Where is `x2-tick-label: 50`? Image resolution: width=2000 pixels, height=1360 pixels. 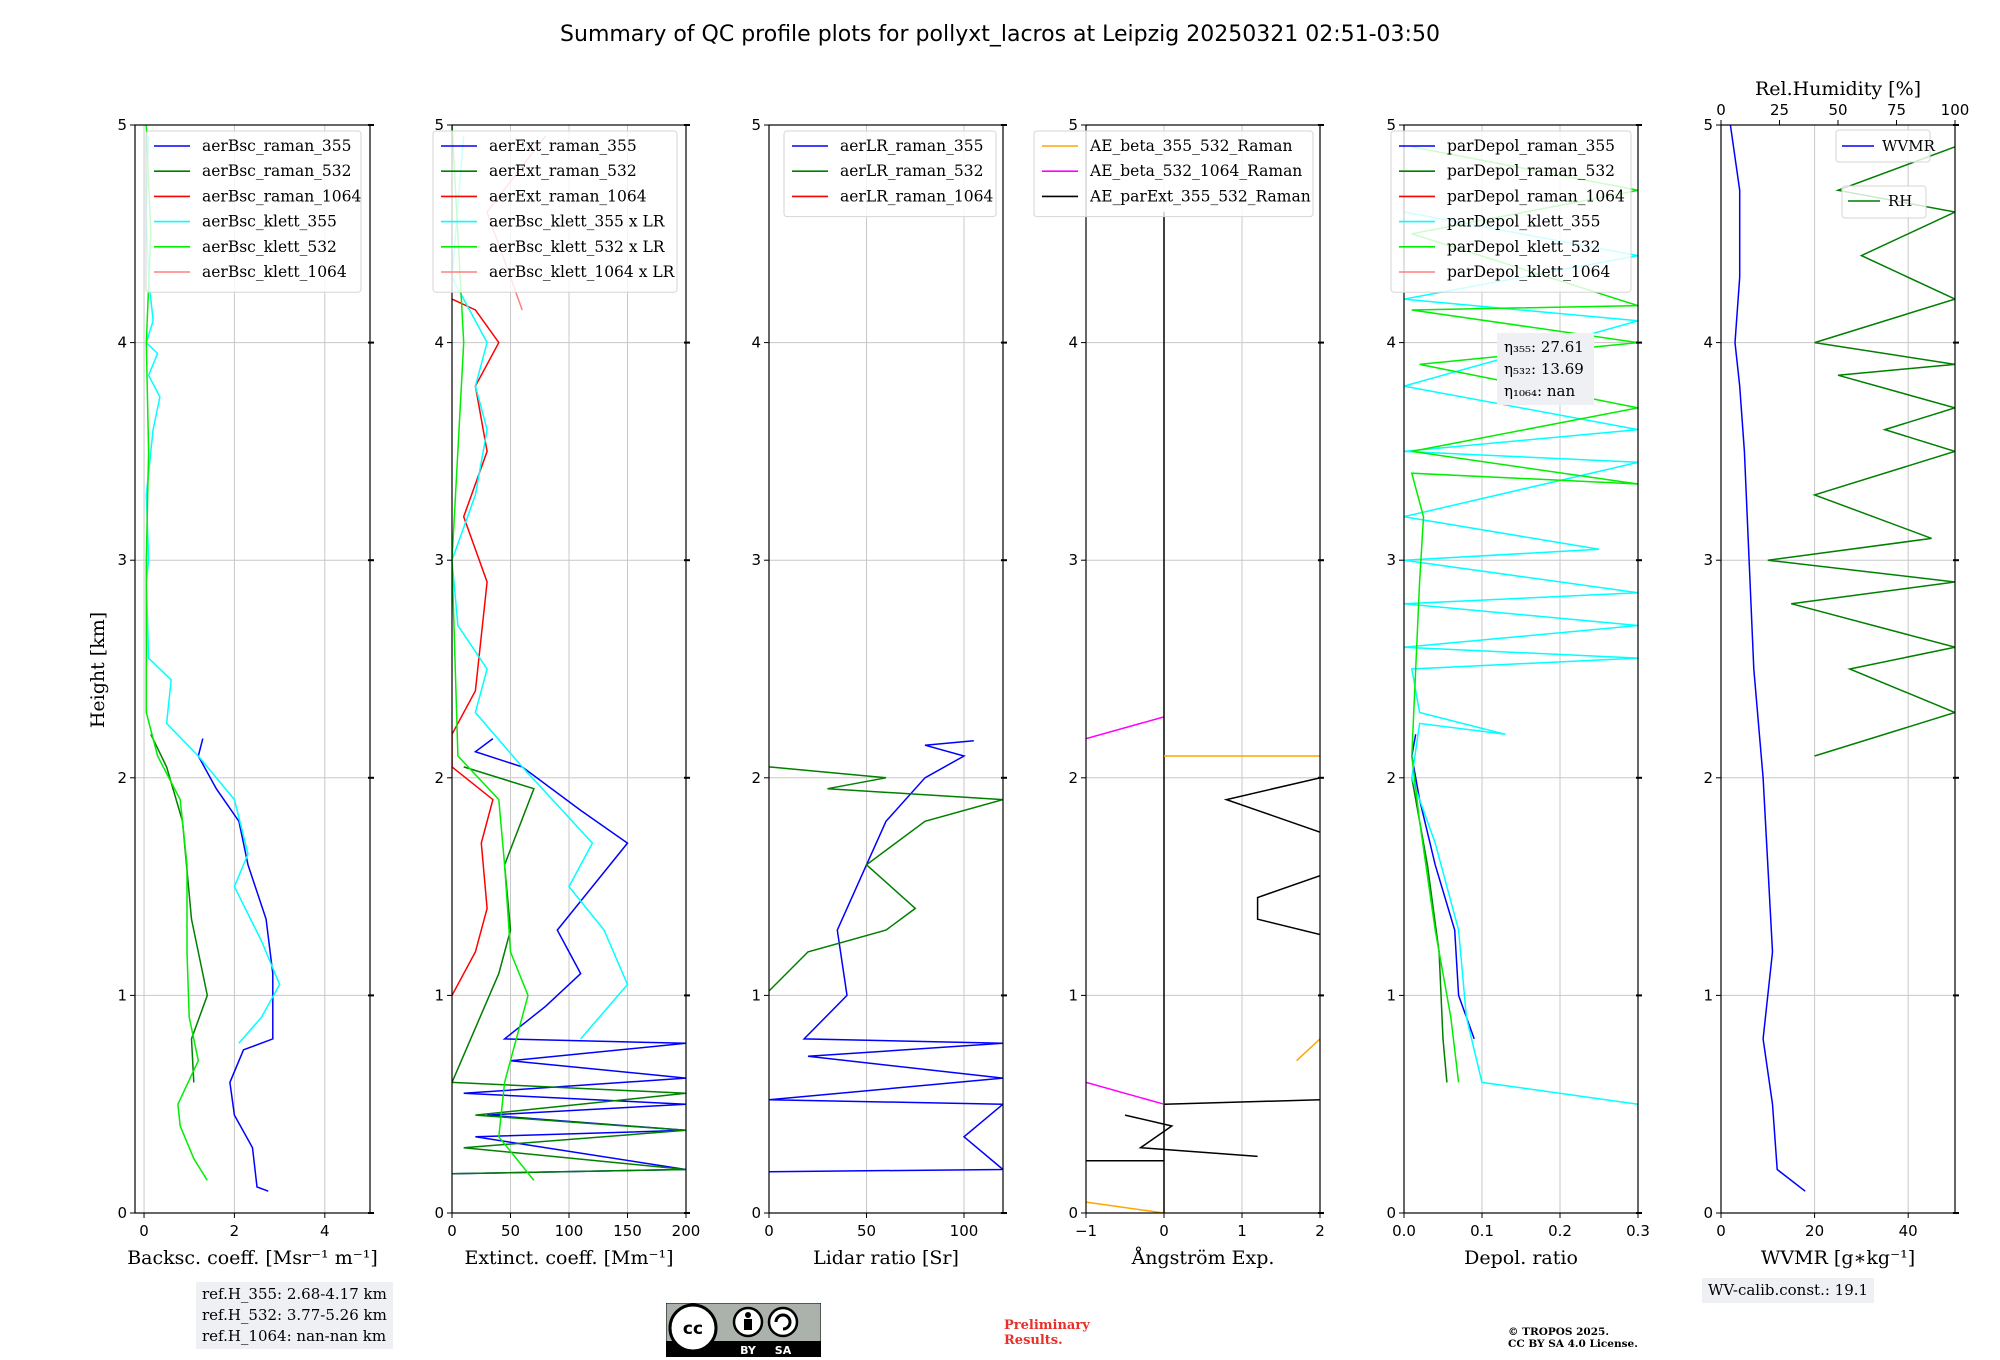 x2-tick-label: 50 is located at coordinates (1837, 110).